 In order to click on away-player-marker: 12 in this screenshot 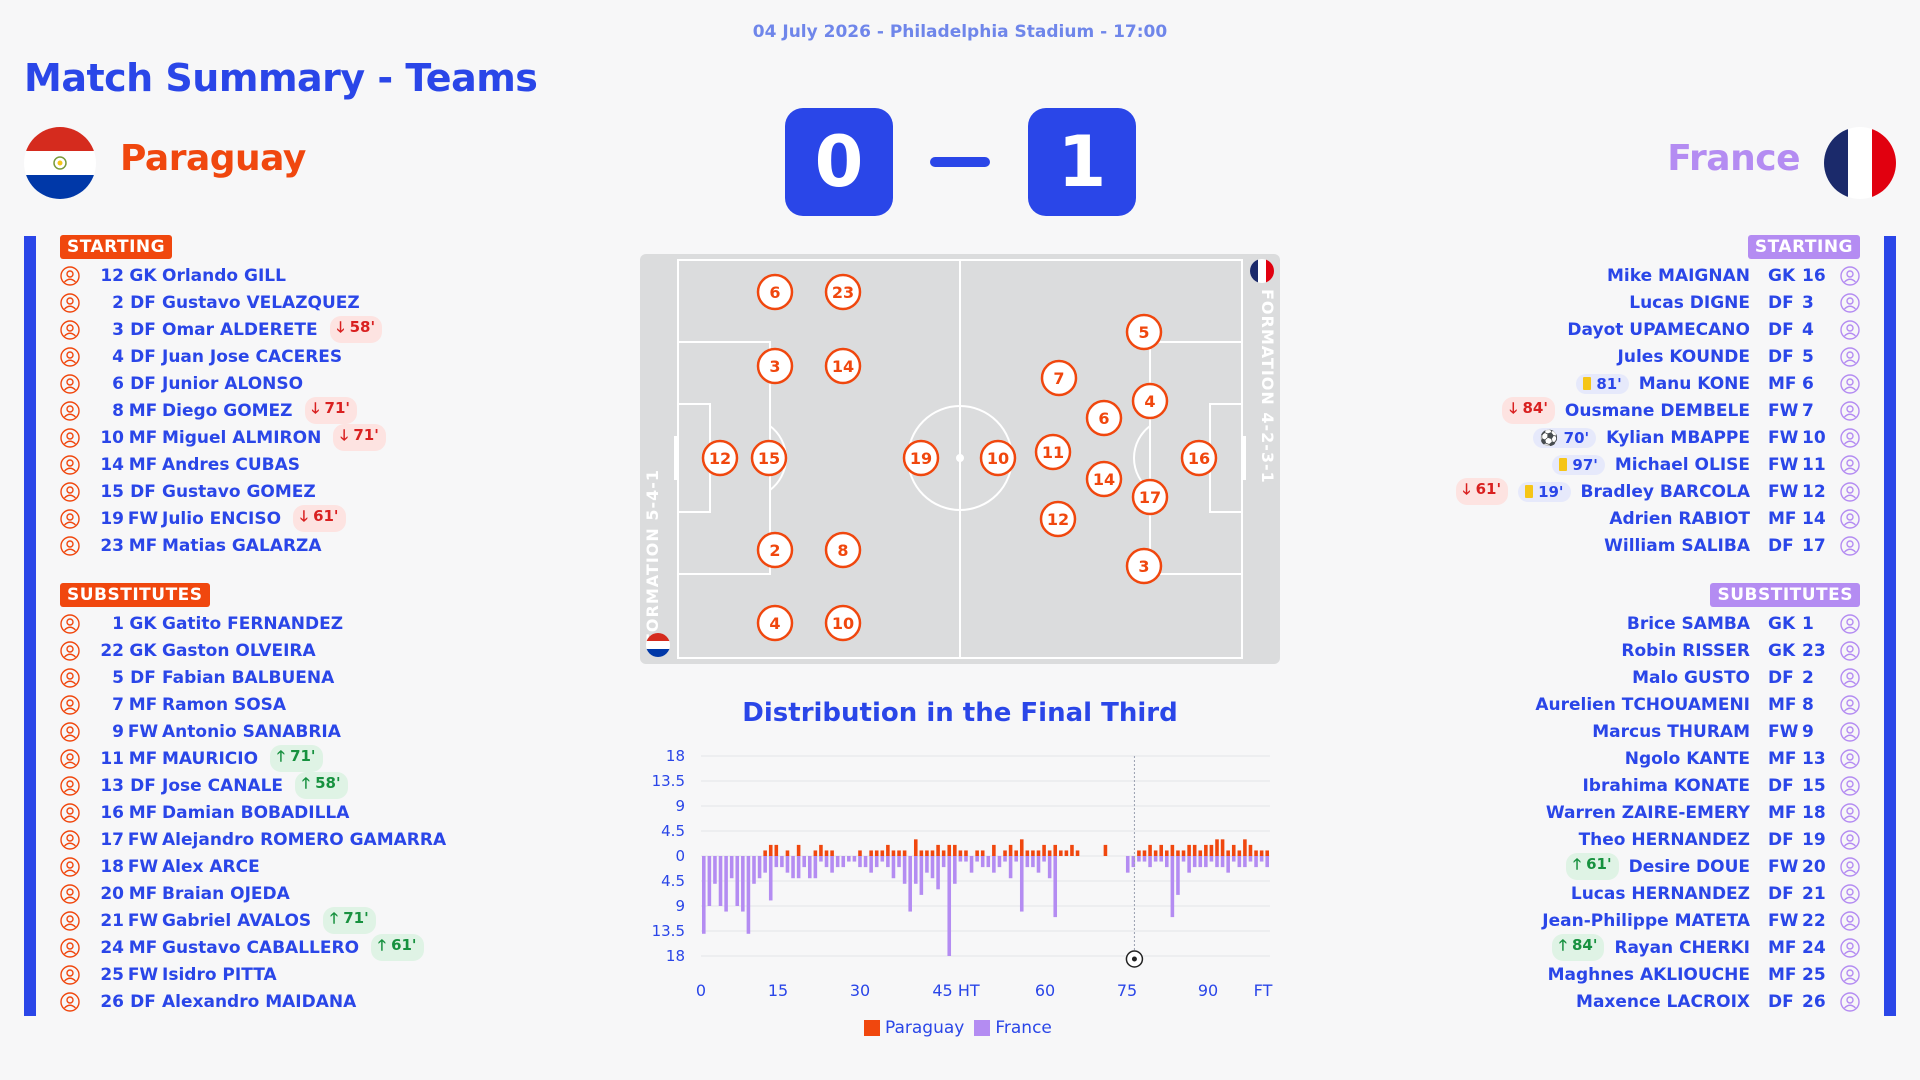, I will do `click(1058, 519)`.